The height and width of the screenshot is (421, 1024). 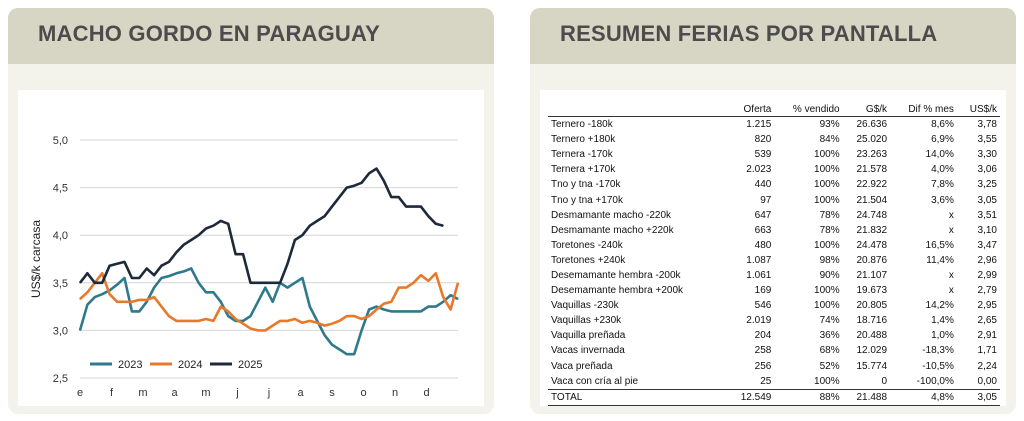 I want to click on table-cell: Tno y tna -170k, so click(x=586, y=185).